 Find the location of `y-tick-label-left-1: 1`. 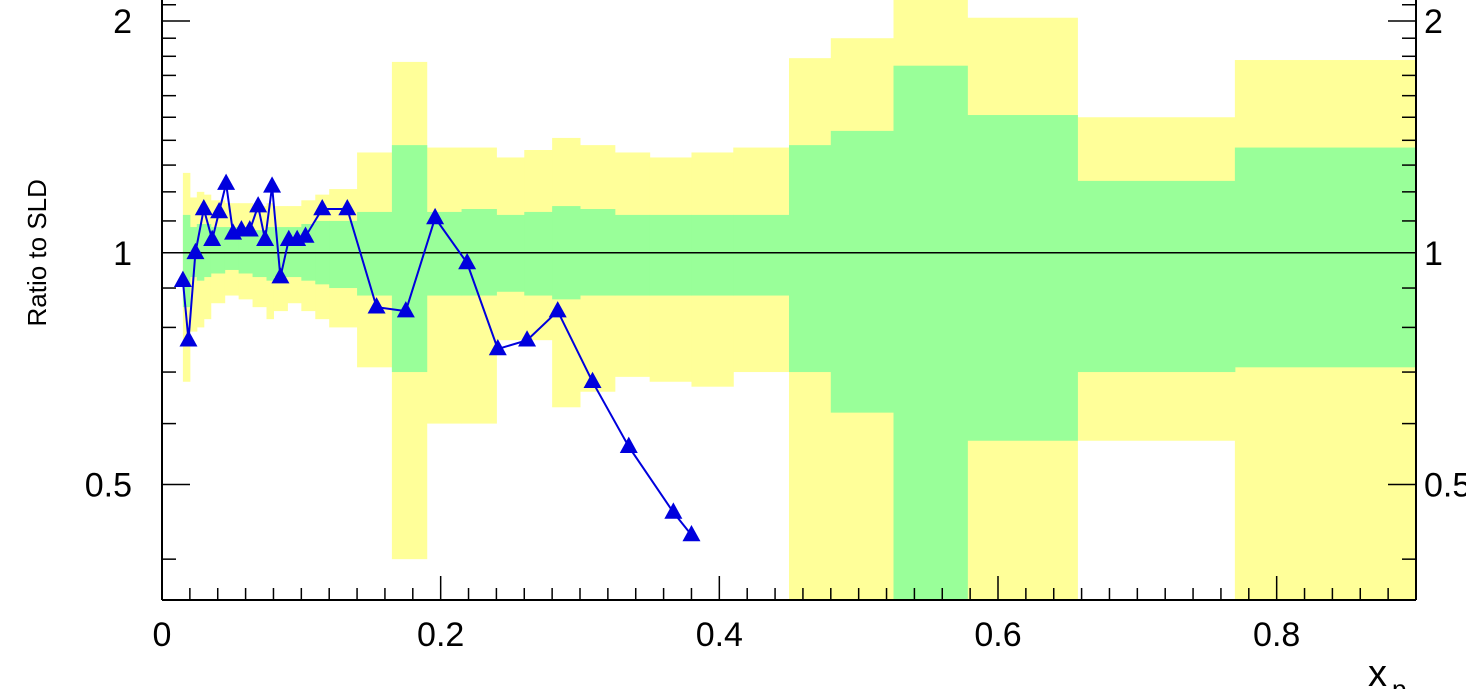

y-tick-label-left-1: 1 is located at coordinates (122, 254).